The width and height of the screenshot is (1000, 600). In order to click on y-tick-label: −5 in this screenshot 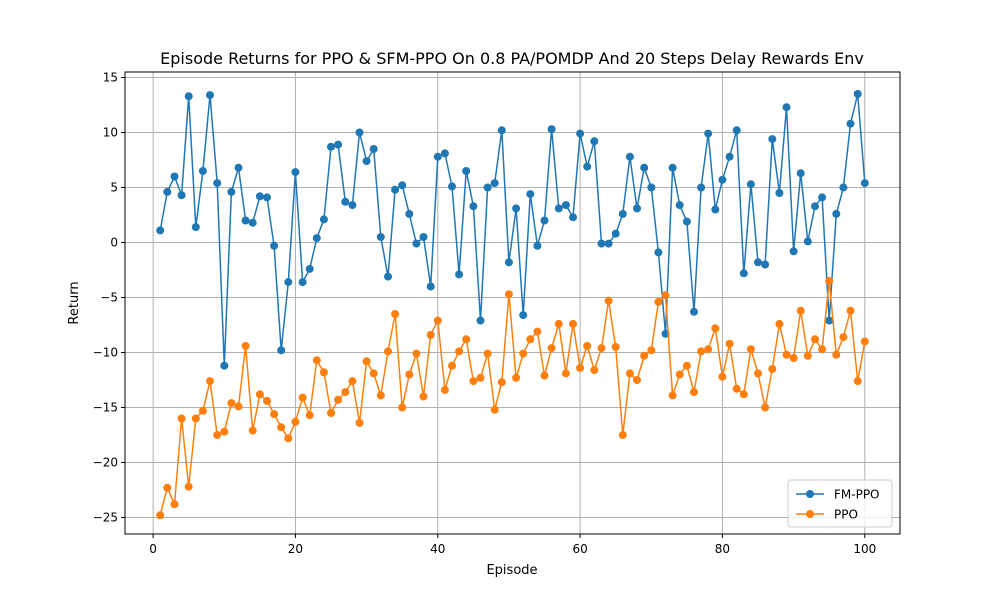, I will do `click(109, 298)`.